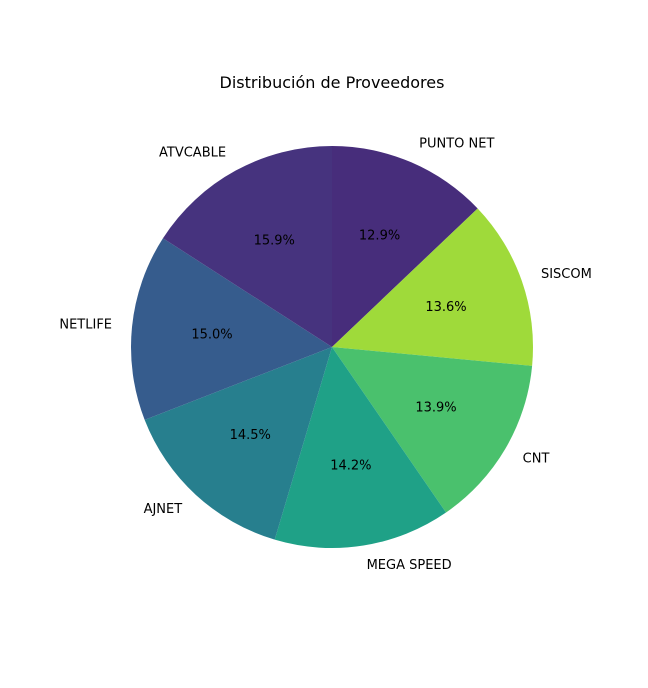  I want to click on slice-label: SISCOM, so click(566, 274).